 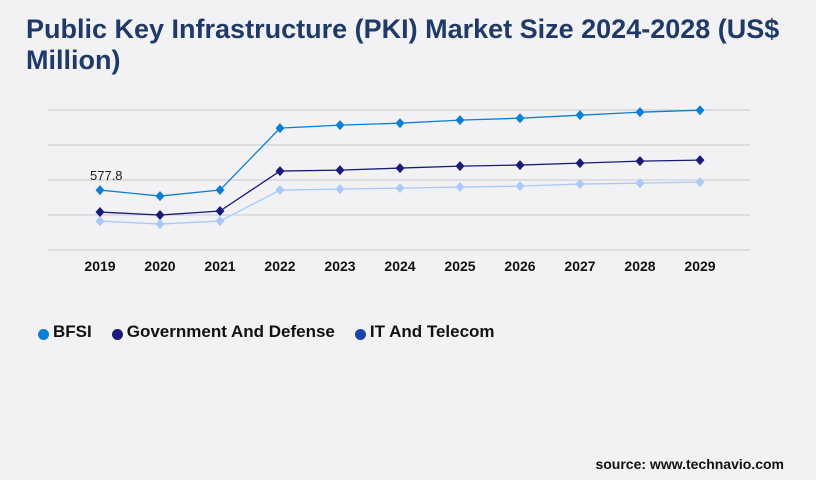 What do you see at coordinates (399, 266) in the screenshot?
I see `x-tick-label: 2024` at bounding box center [399, 266].